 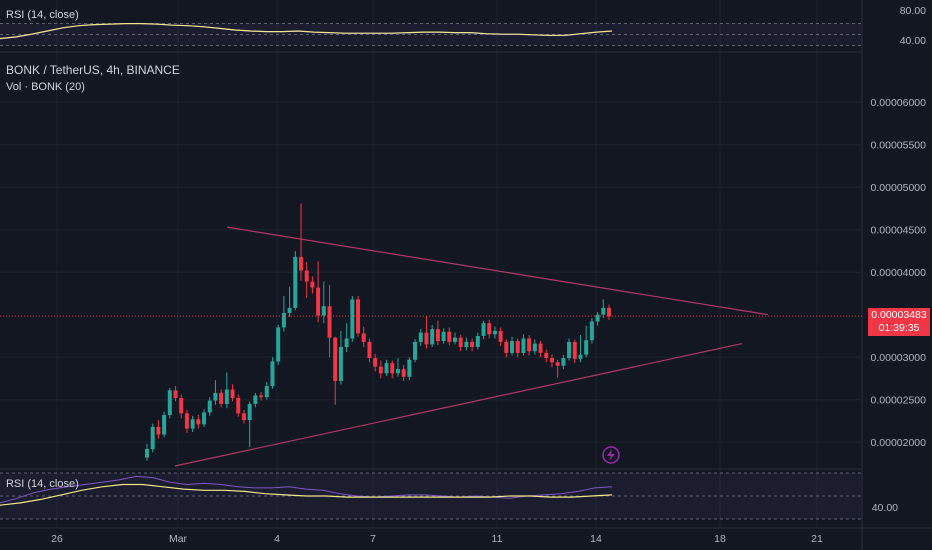 What do you see at coordinates (596, 539) in the screenshot?
I see `date-axis-tick: 14` at bounding box center [596, 539].